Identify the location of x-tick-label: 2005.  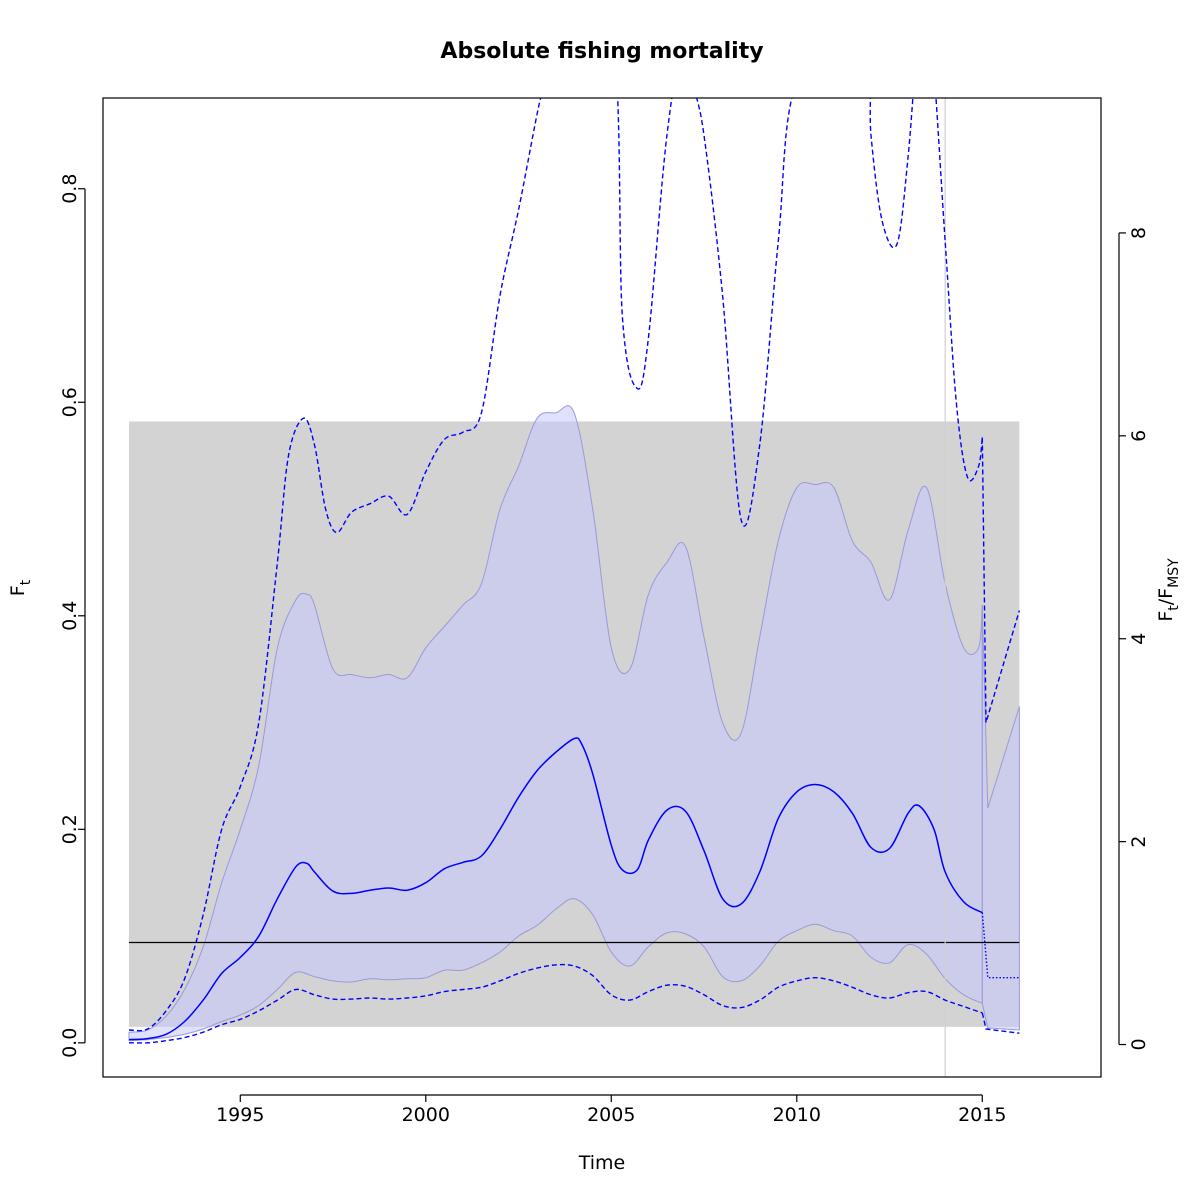
(611, 1115).